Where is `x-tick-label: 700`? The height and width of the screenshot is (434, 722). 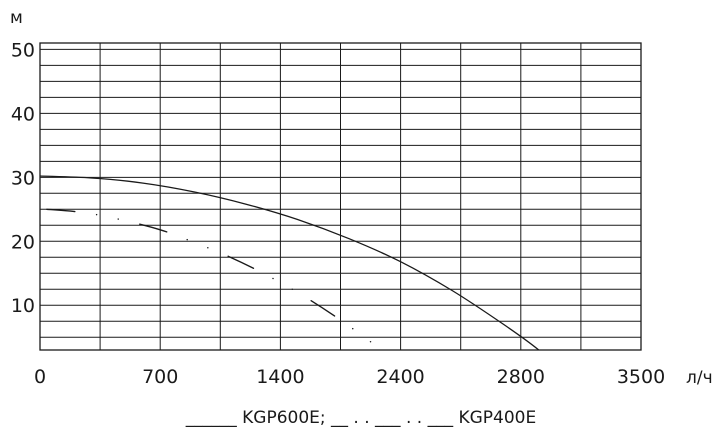 x-tick-label: 700 is located at coordinates (160, 377).